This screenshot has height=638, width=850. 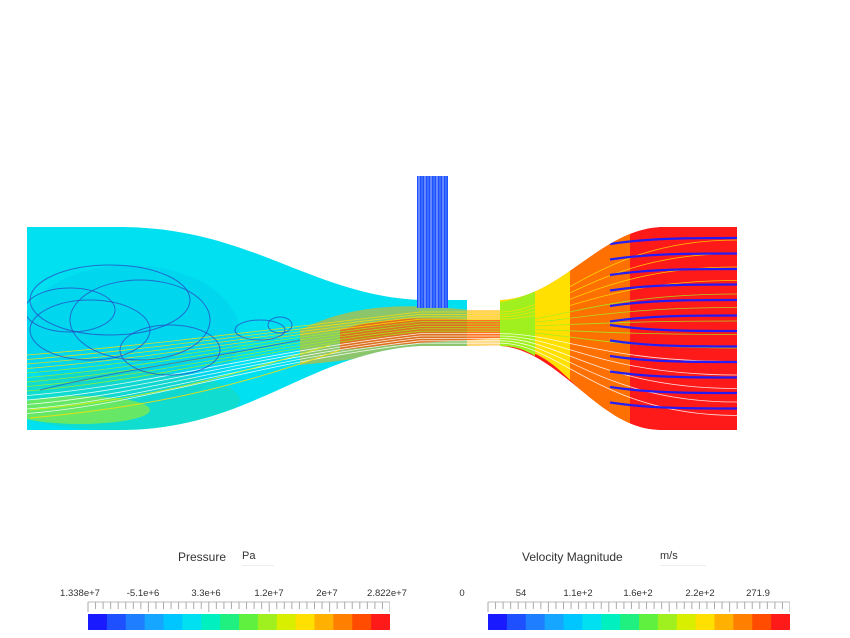 I want to click on velocity-tick-label: 271.9, so click(x=758, y=593).